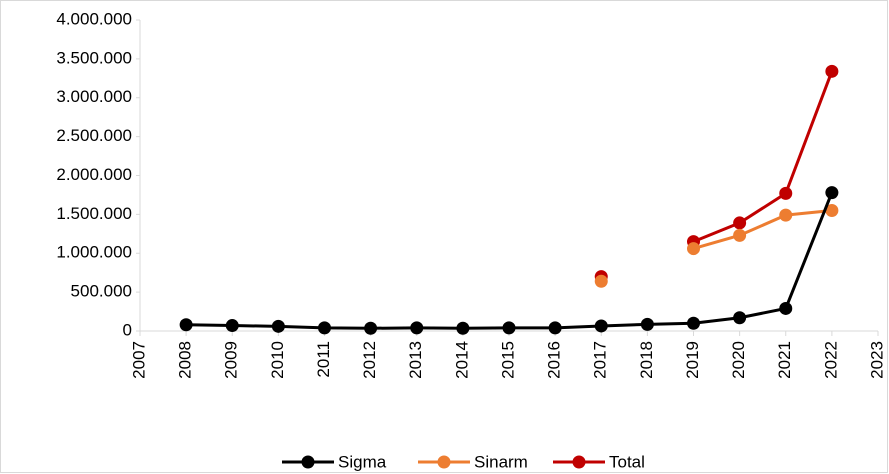  What do you see at coordinates (627, 461) in the screenshot?
I see `legend-label: Total` at bounding box center [627, 461].